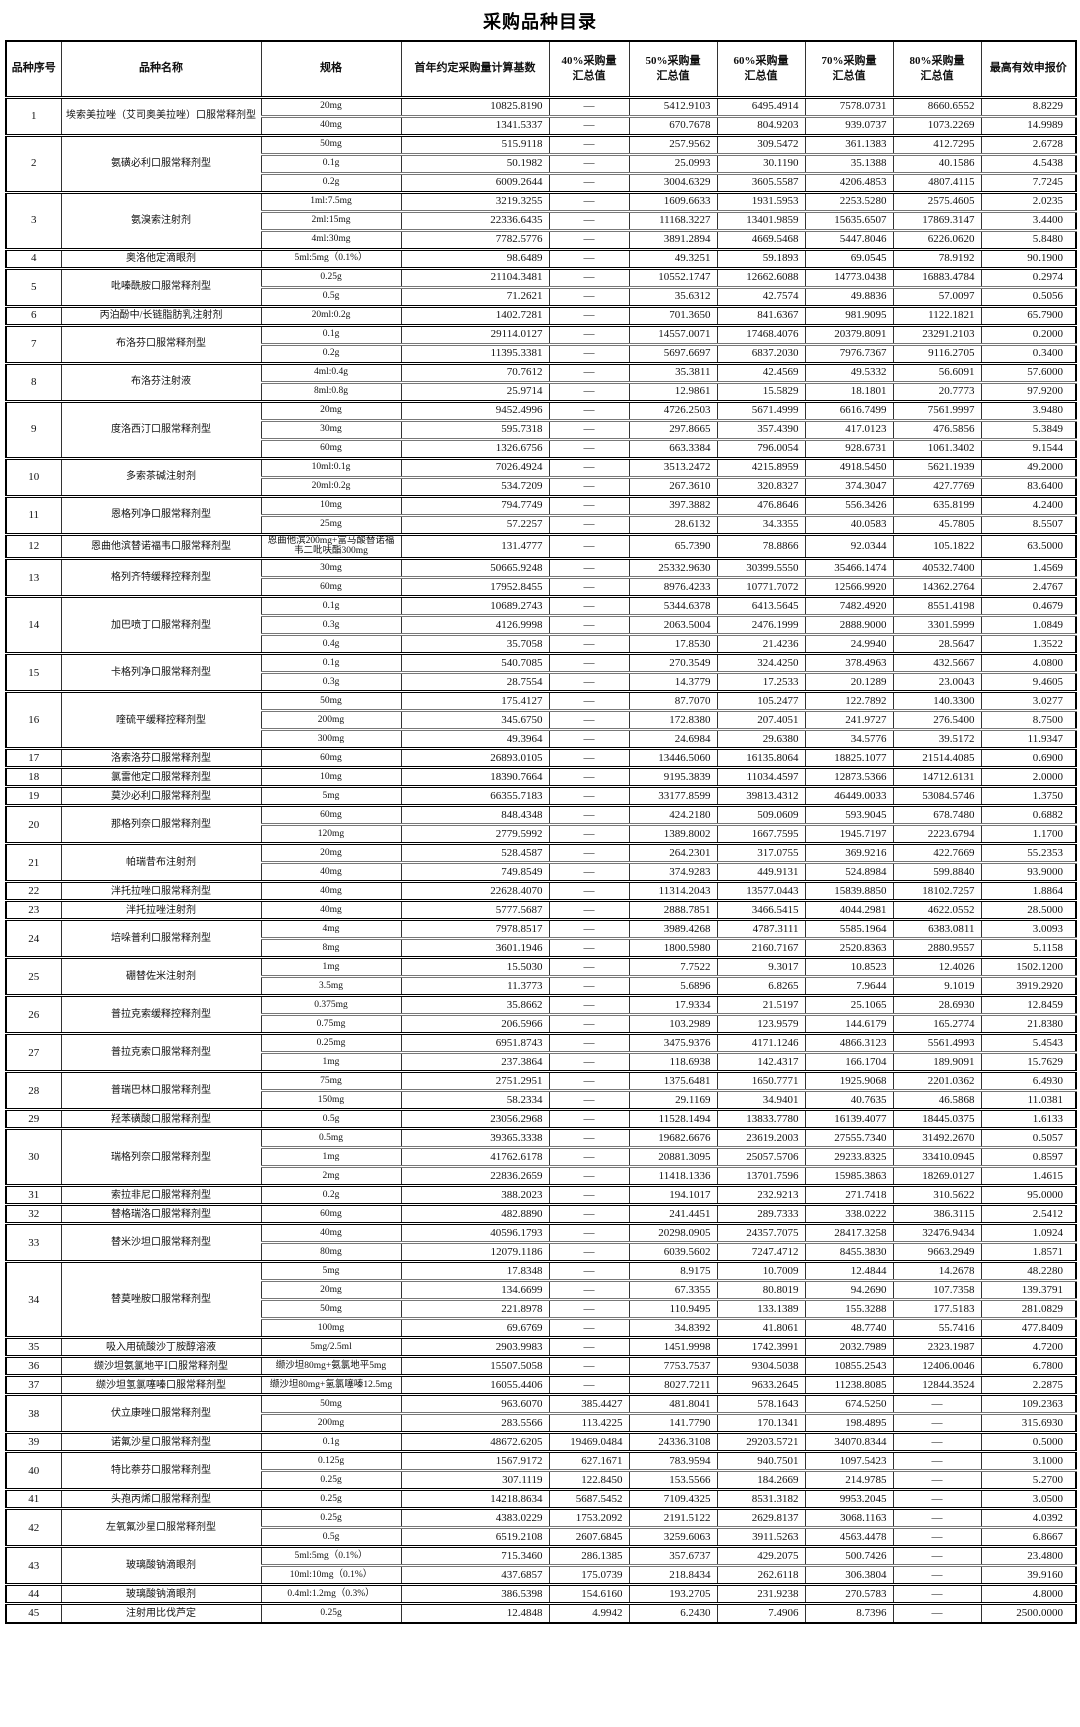 The height and width of the screenshot is (1727, 1080). Describe the element at coordinates (761, 1061) in the screenshot. I see `value-cell: 142.4317` at that location.